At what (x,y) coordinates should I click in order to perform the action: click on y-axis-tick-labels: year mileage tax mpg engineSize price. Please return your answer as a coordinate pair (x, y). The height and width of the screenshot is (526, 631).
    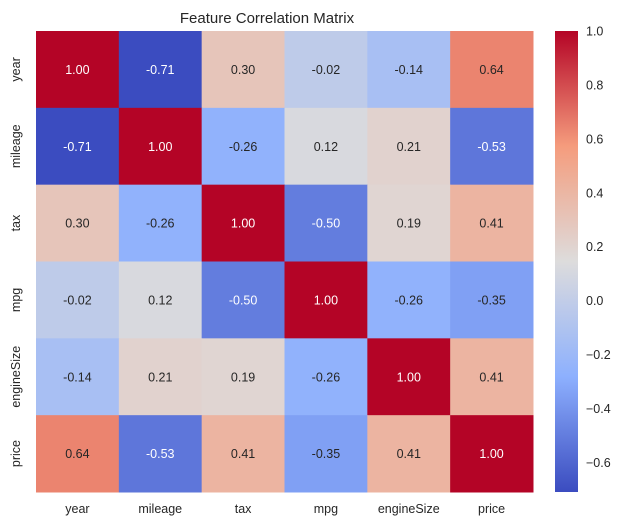
    Looking at the image, I should click on (16, 262).